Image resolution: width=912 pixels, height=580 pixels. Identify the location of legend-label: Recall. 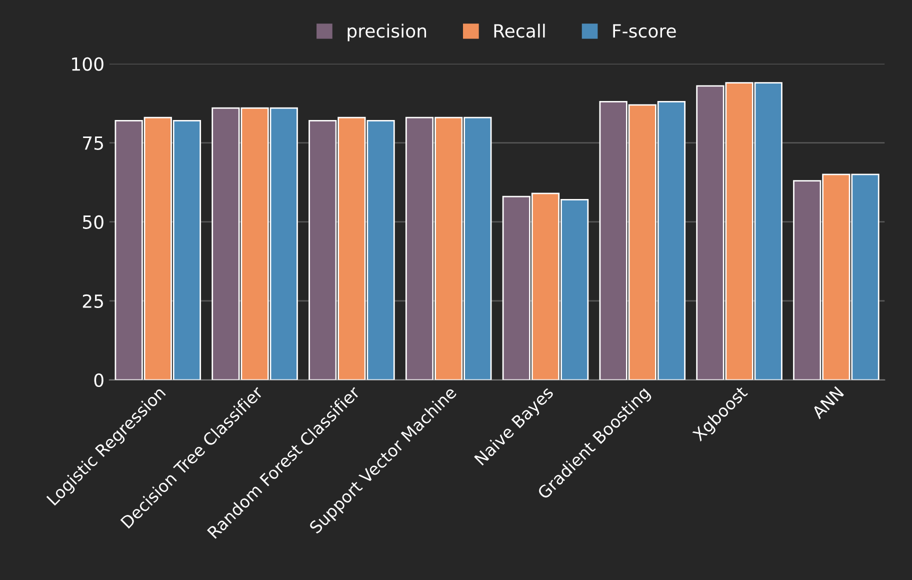
(519, 31).